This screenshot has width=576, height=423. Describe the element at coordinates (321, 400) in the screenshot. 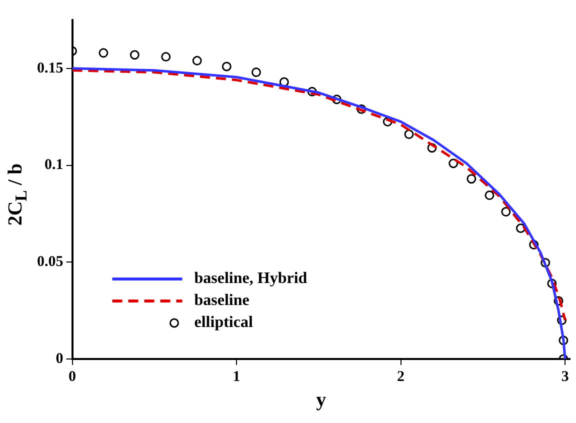

I see `x-axis-title: y` at that location.